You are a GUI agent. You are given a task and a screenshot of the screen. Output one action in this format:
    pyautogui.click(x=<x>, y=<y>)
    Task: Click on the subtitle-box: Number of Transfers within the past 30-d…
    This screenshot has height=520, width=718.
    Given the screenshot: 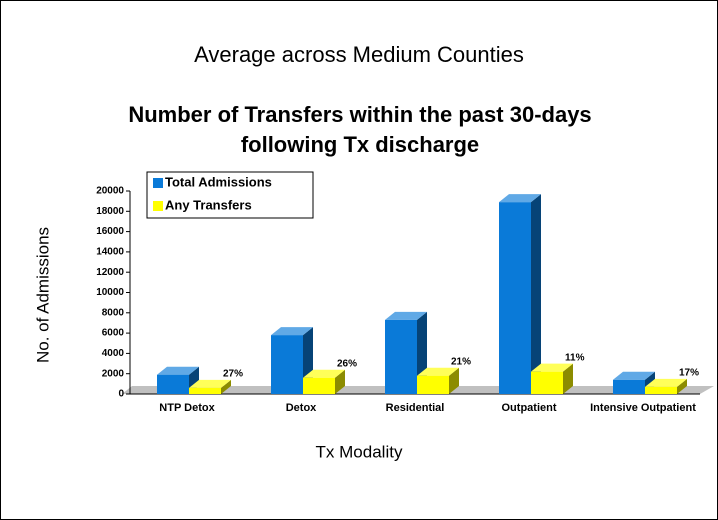 What is the action you would take?
    pyautogui.click(x=360, y=129)
    